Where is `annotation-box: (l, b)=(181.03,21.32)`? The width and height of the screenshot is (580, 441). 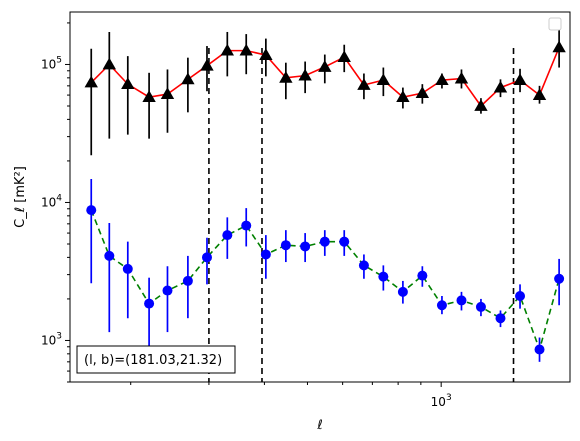
annotation-box: (l, b)=(181.03,21.32) is located at coordinates (156, 359).